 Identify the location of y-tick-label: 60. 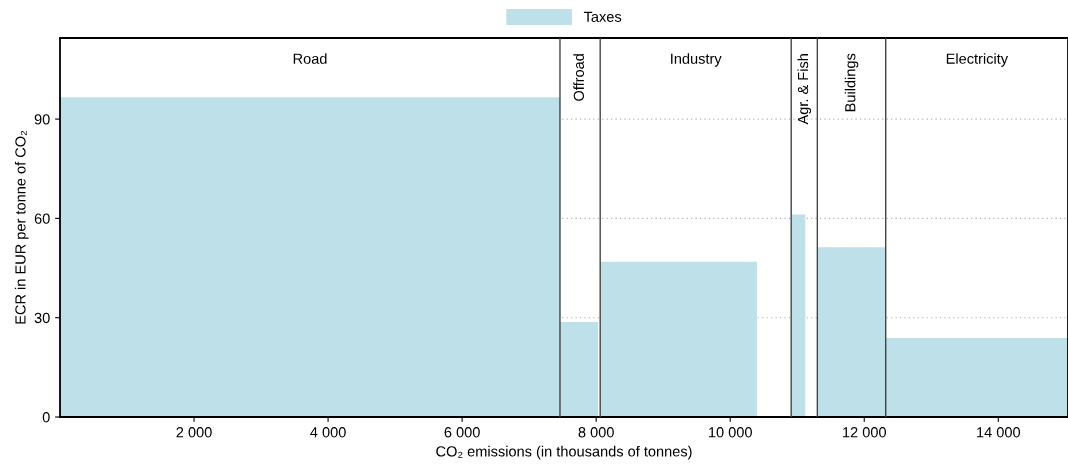
(42, 218).